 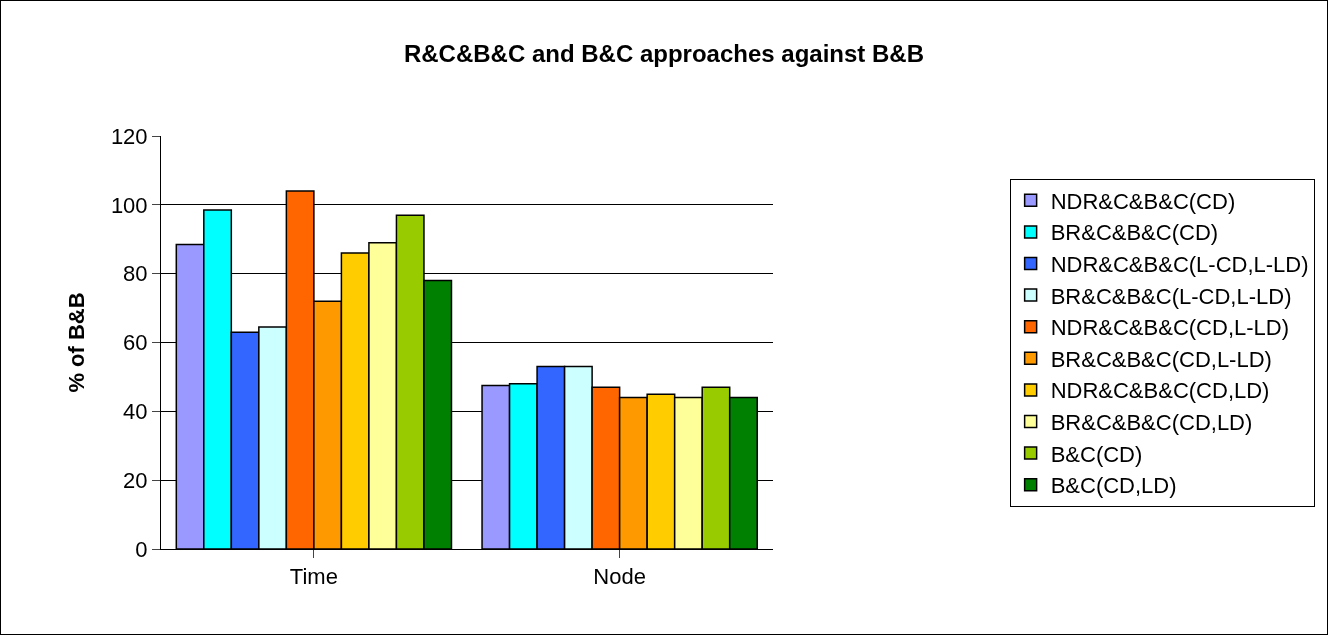 I want to click on x-tick-label: Time, so click(x=313, y=577).